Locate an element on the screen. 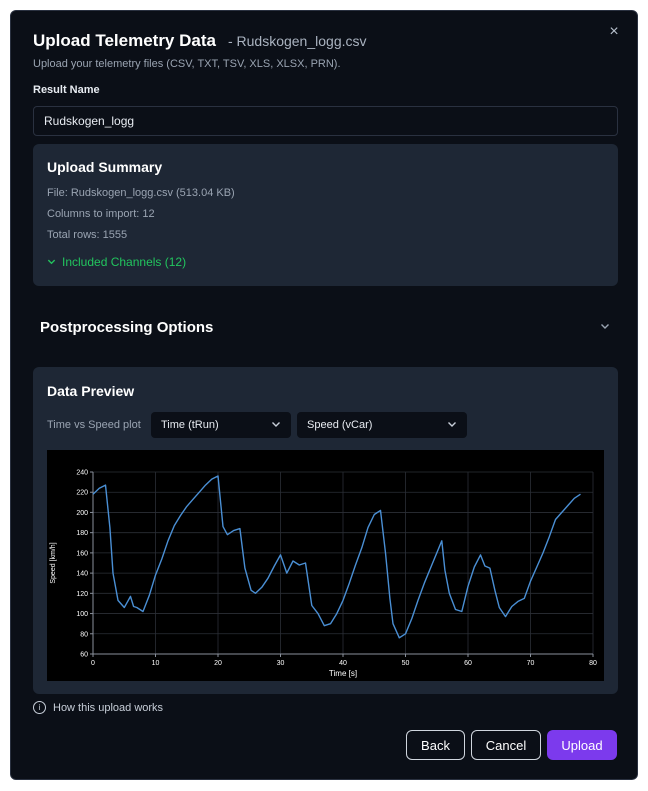 This screenshot has height=791, width=648. x-axis-select: Time (tRun) is located at coordinates (221, 425).